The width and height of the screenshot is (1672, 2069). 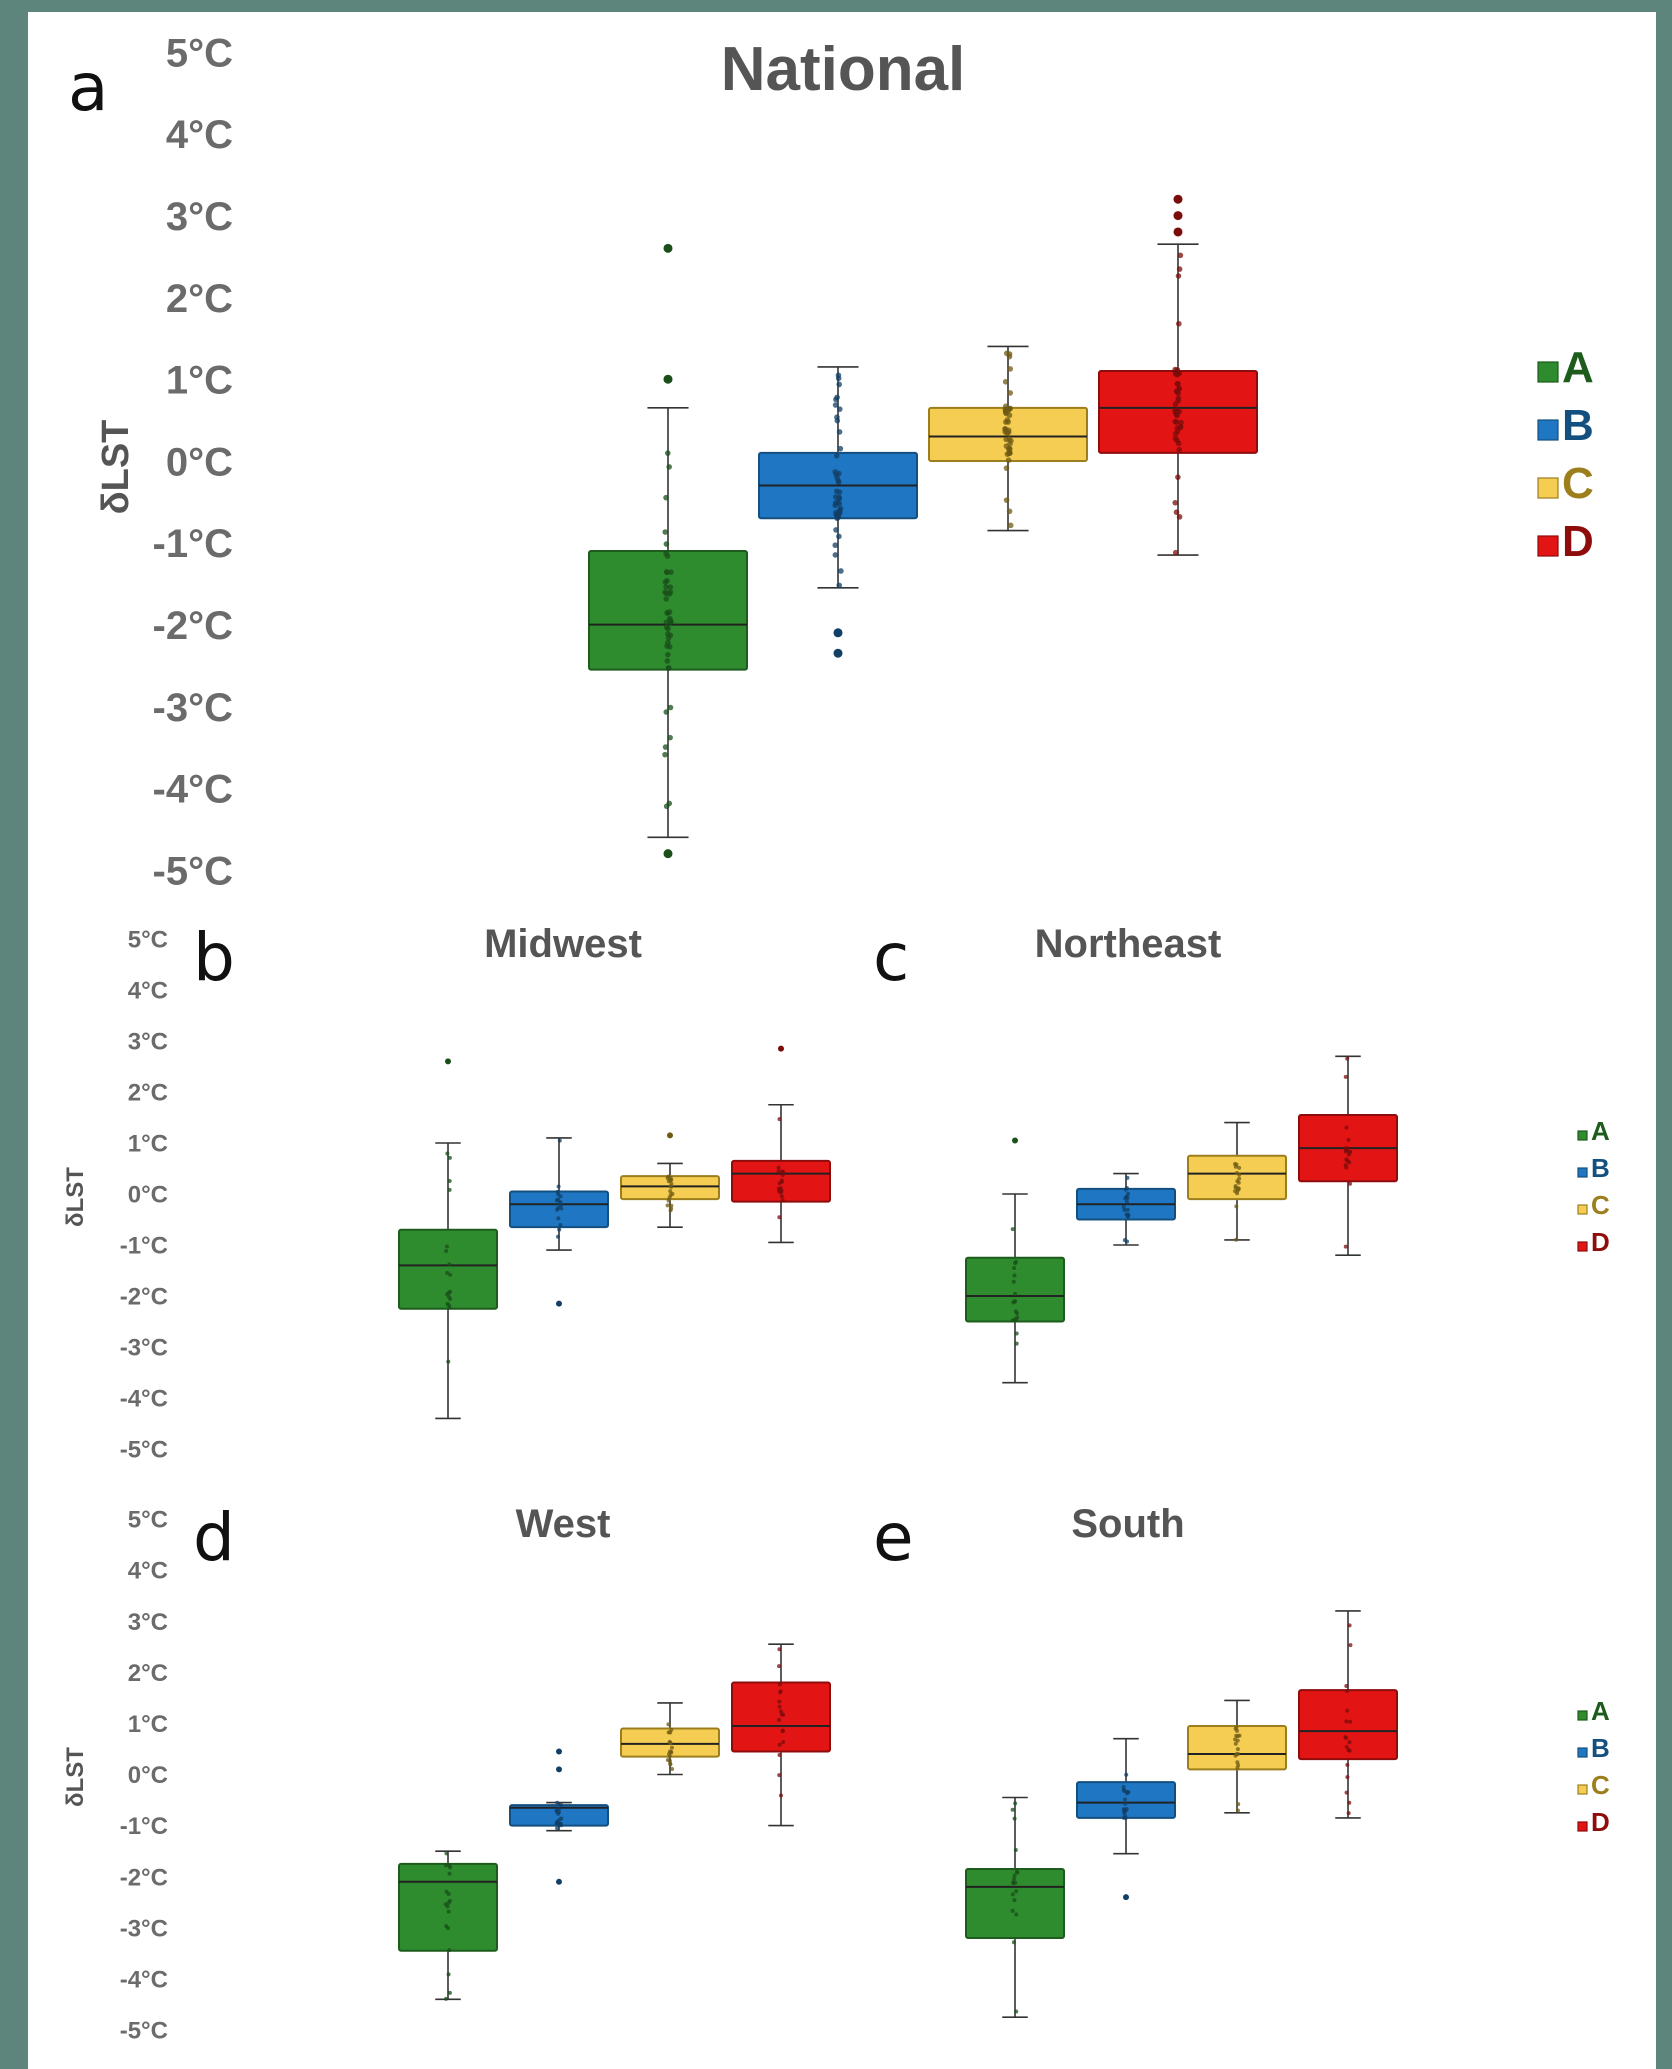 I want to click on y-axis-label: δLST, so click(x=116, y=467).